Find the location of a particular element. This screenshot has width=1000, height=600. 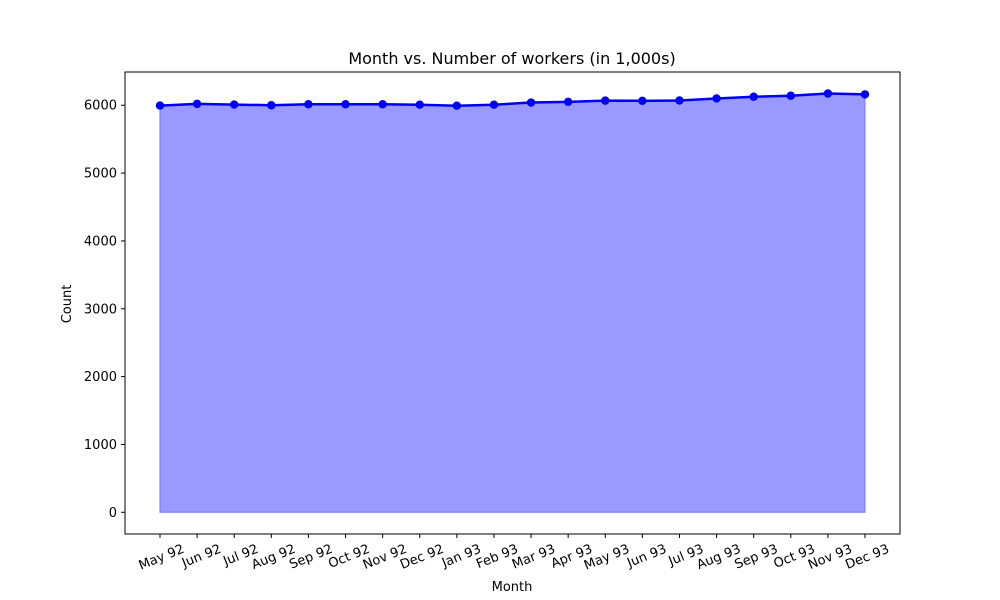

x-axis-label: Month is located at coordinates (512, 587).